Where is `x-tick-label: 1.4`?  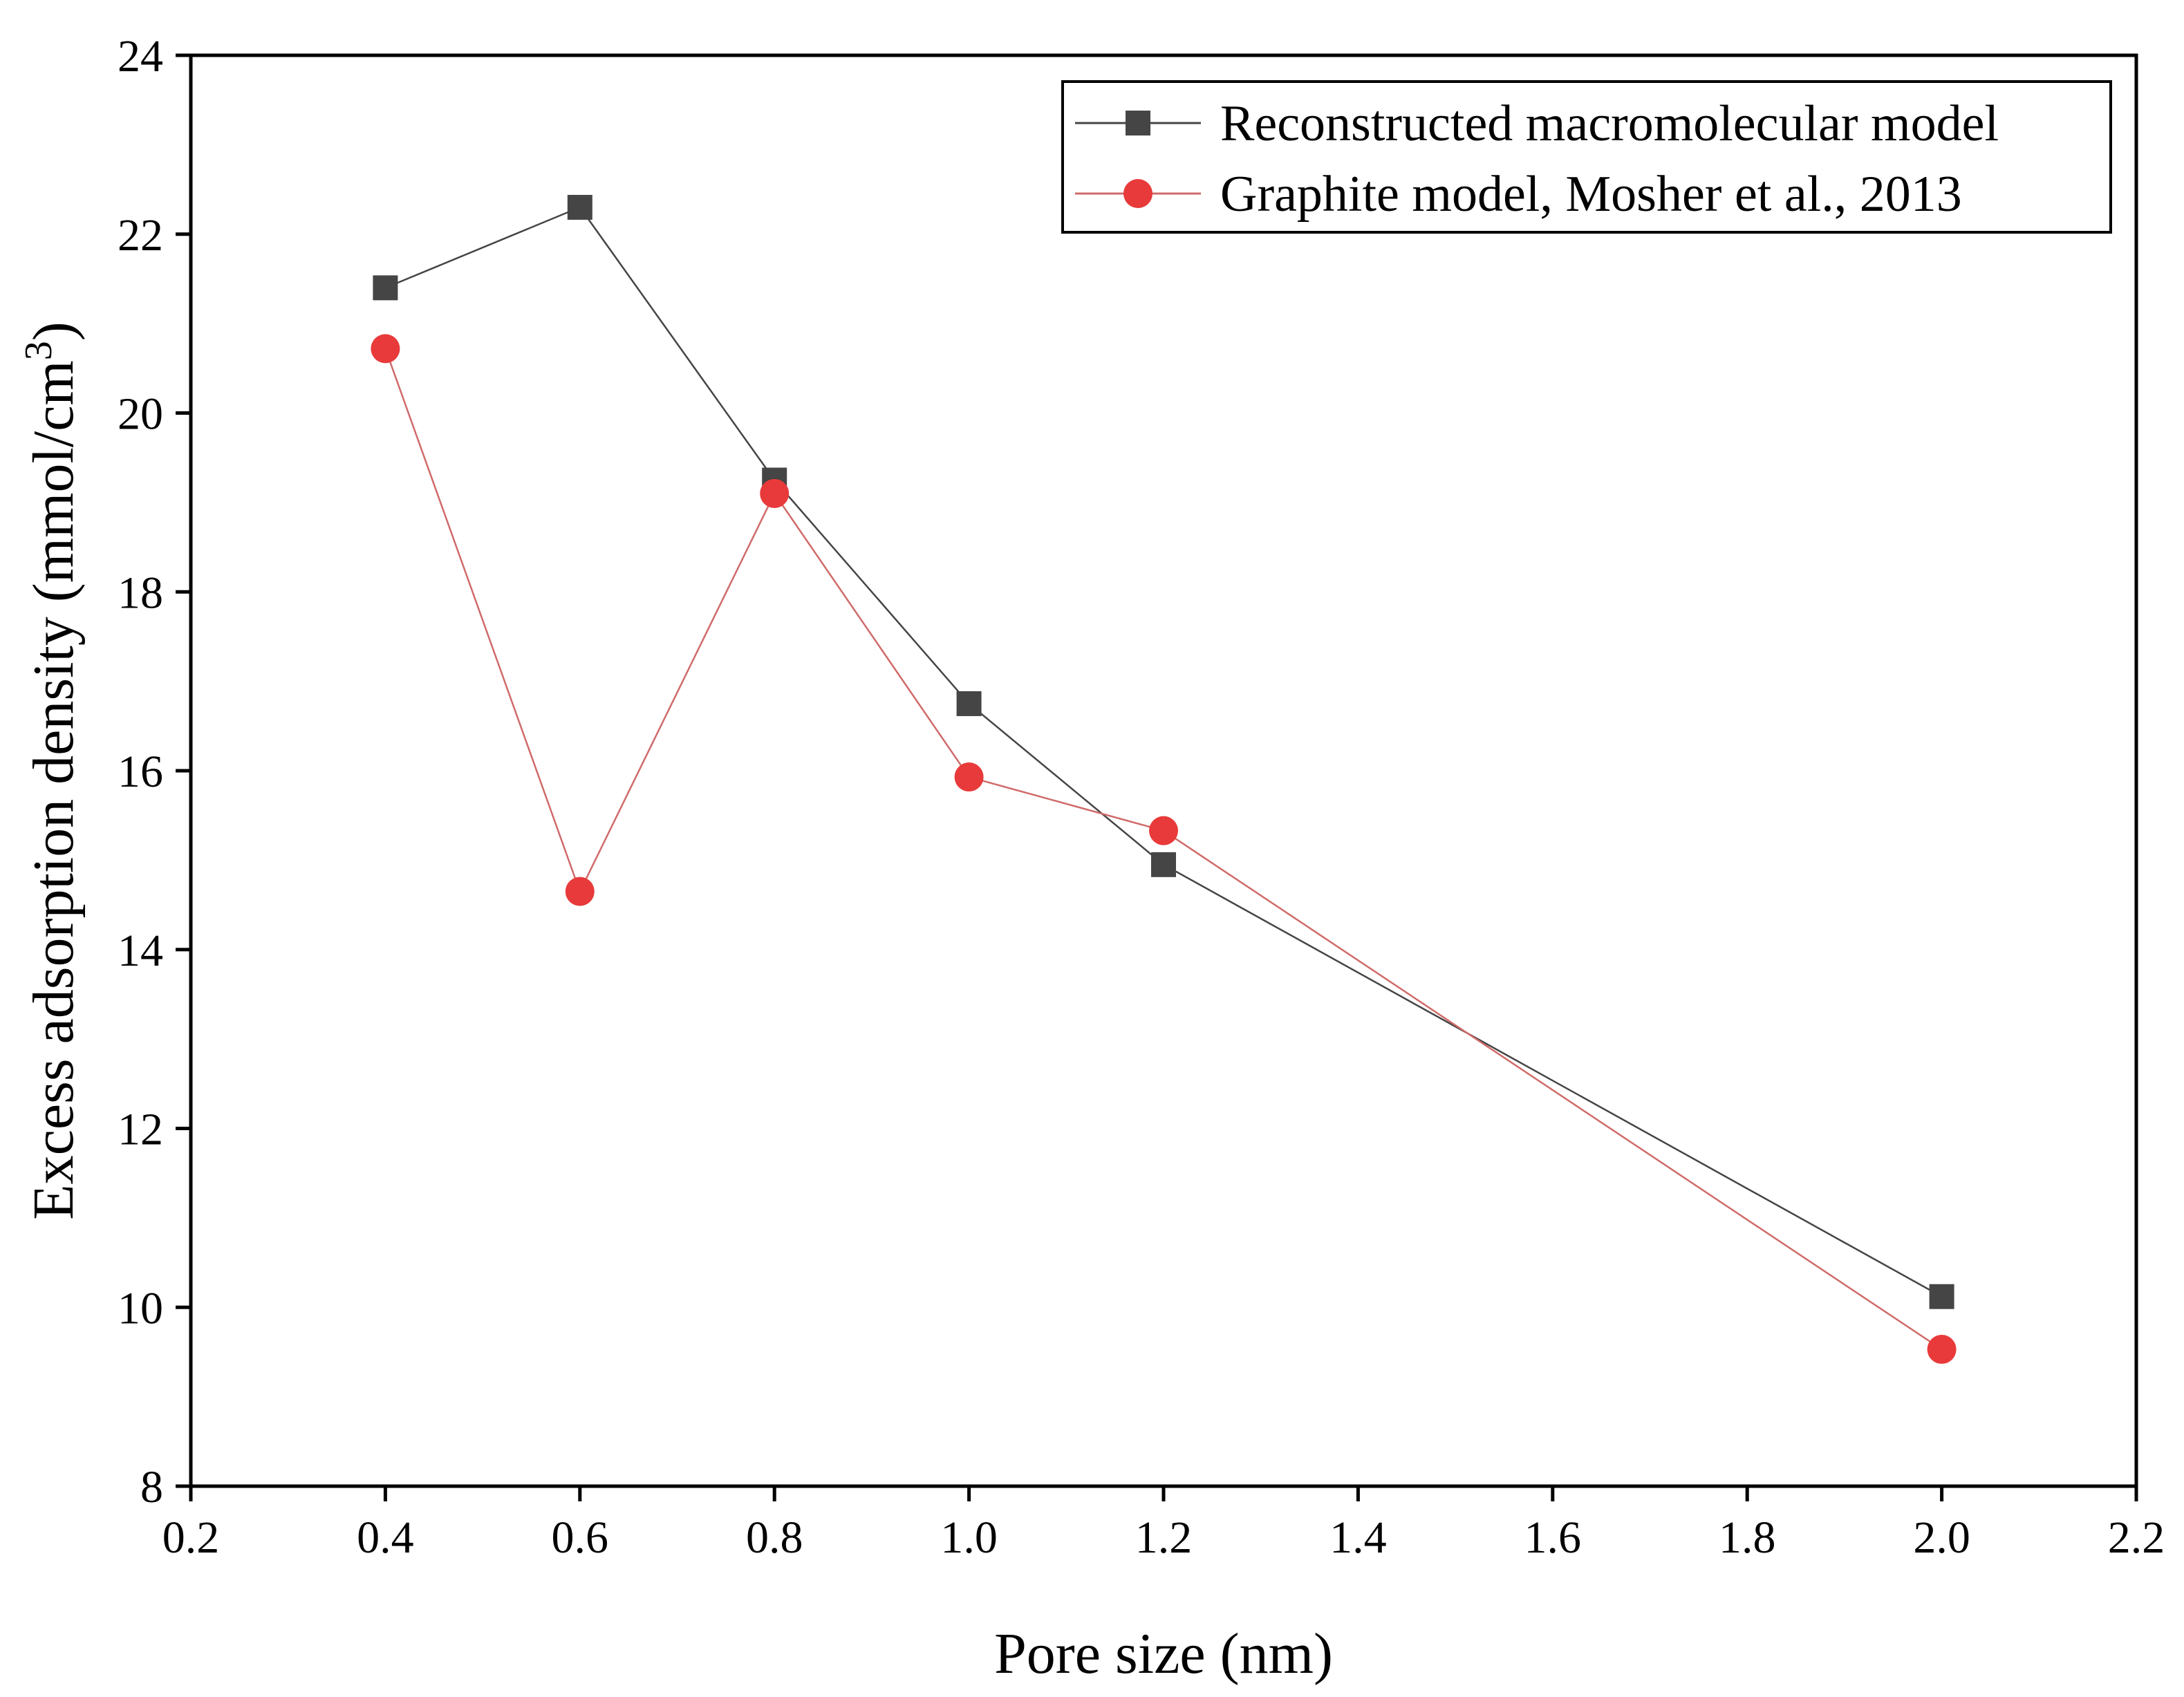 x-tick-label: 1.4 is located at coordinates (1358, 1537).